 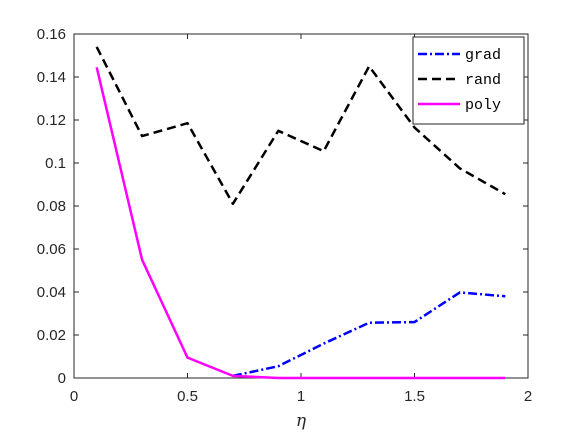 What do you see at coordinates (51, 77) in the screenshot?
I see `y-tick-label: 0.14` at bounding box center [51, 77].